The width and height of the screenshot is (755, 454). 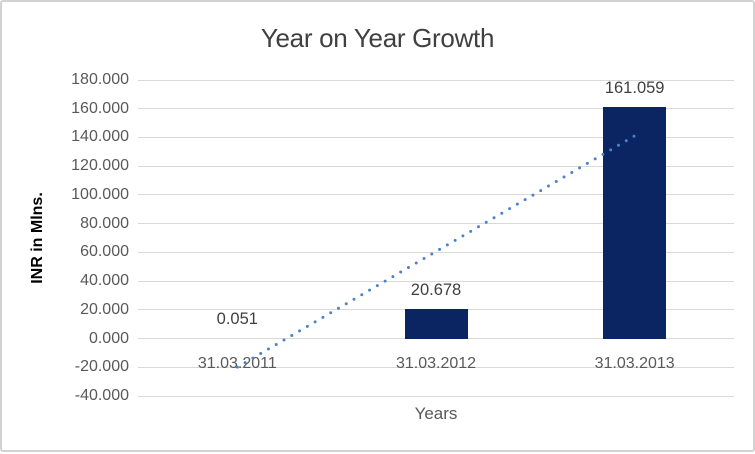 I want to click on y-tick-label: 60.000, so click(x=104, y=252).